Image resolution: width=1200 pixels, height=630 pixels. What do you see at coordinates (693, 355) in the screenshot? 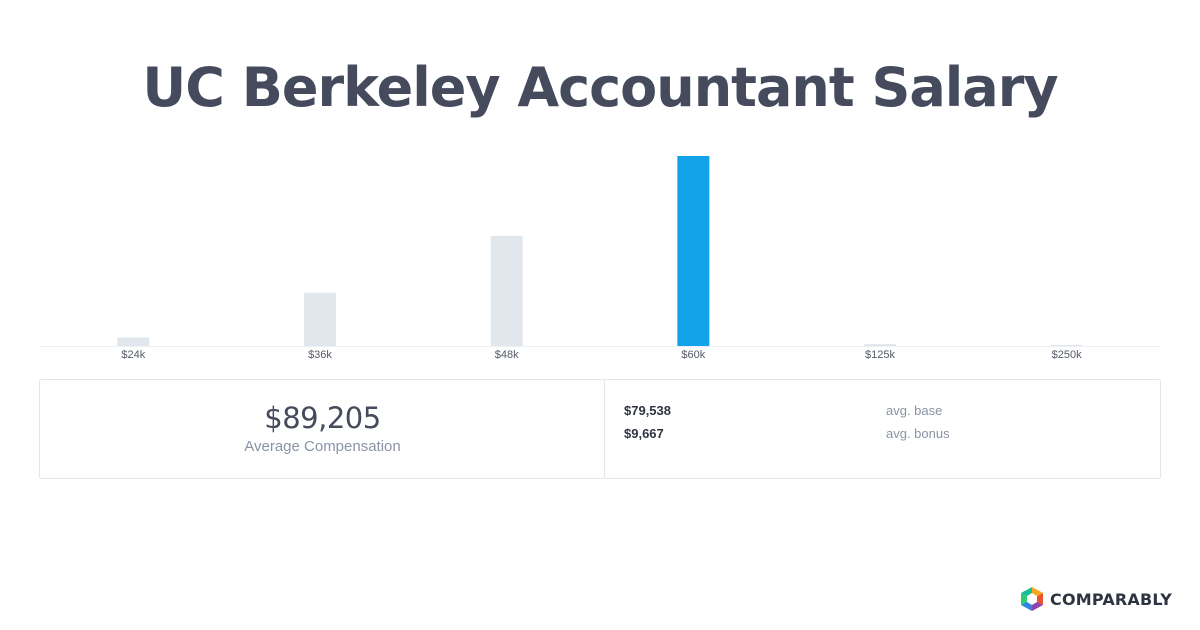
I see `x-tick-label: $60k` at bounding box center [693, 355].